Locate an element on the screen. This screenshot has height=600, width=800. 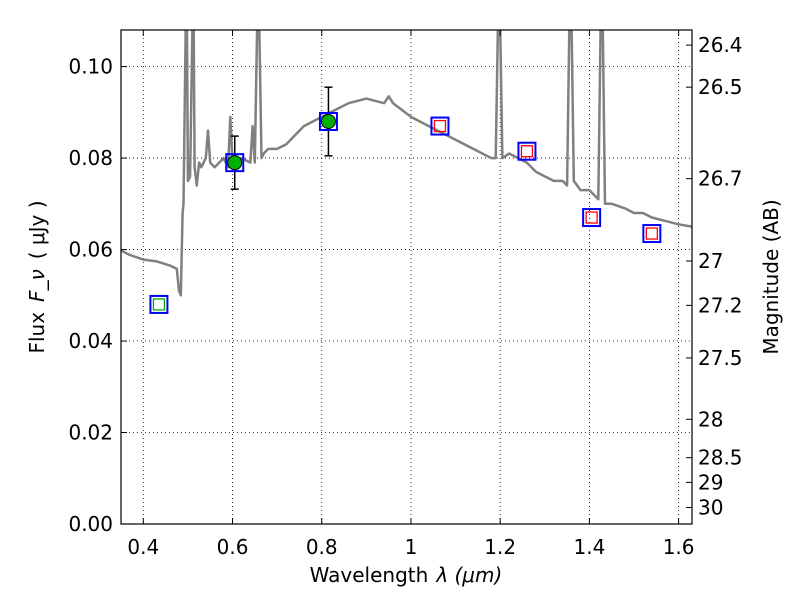
y2-tick-label: 27.2 is located at coordinates (720, 305).